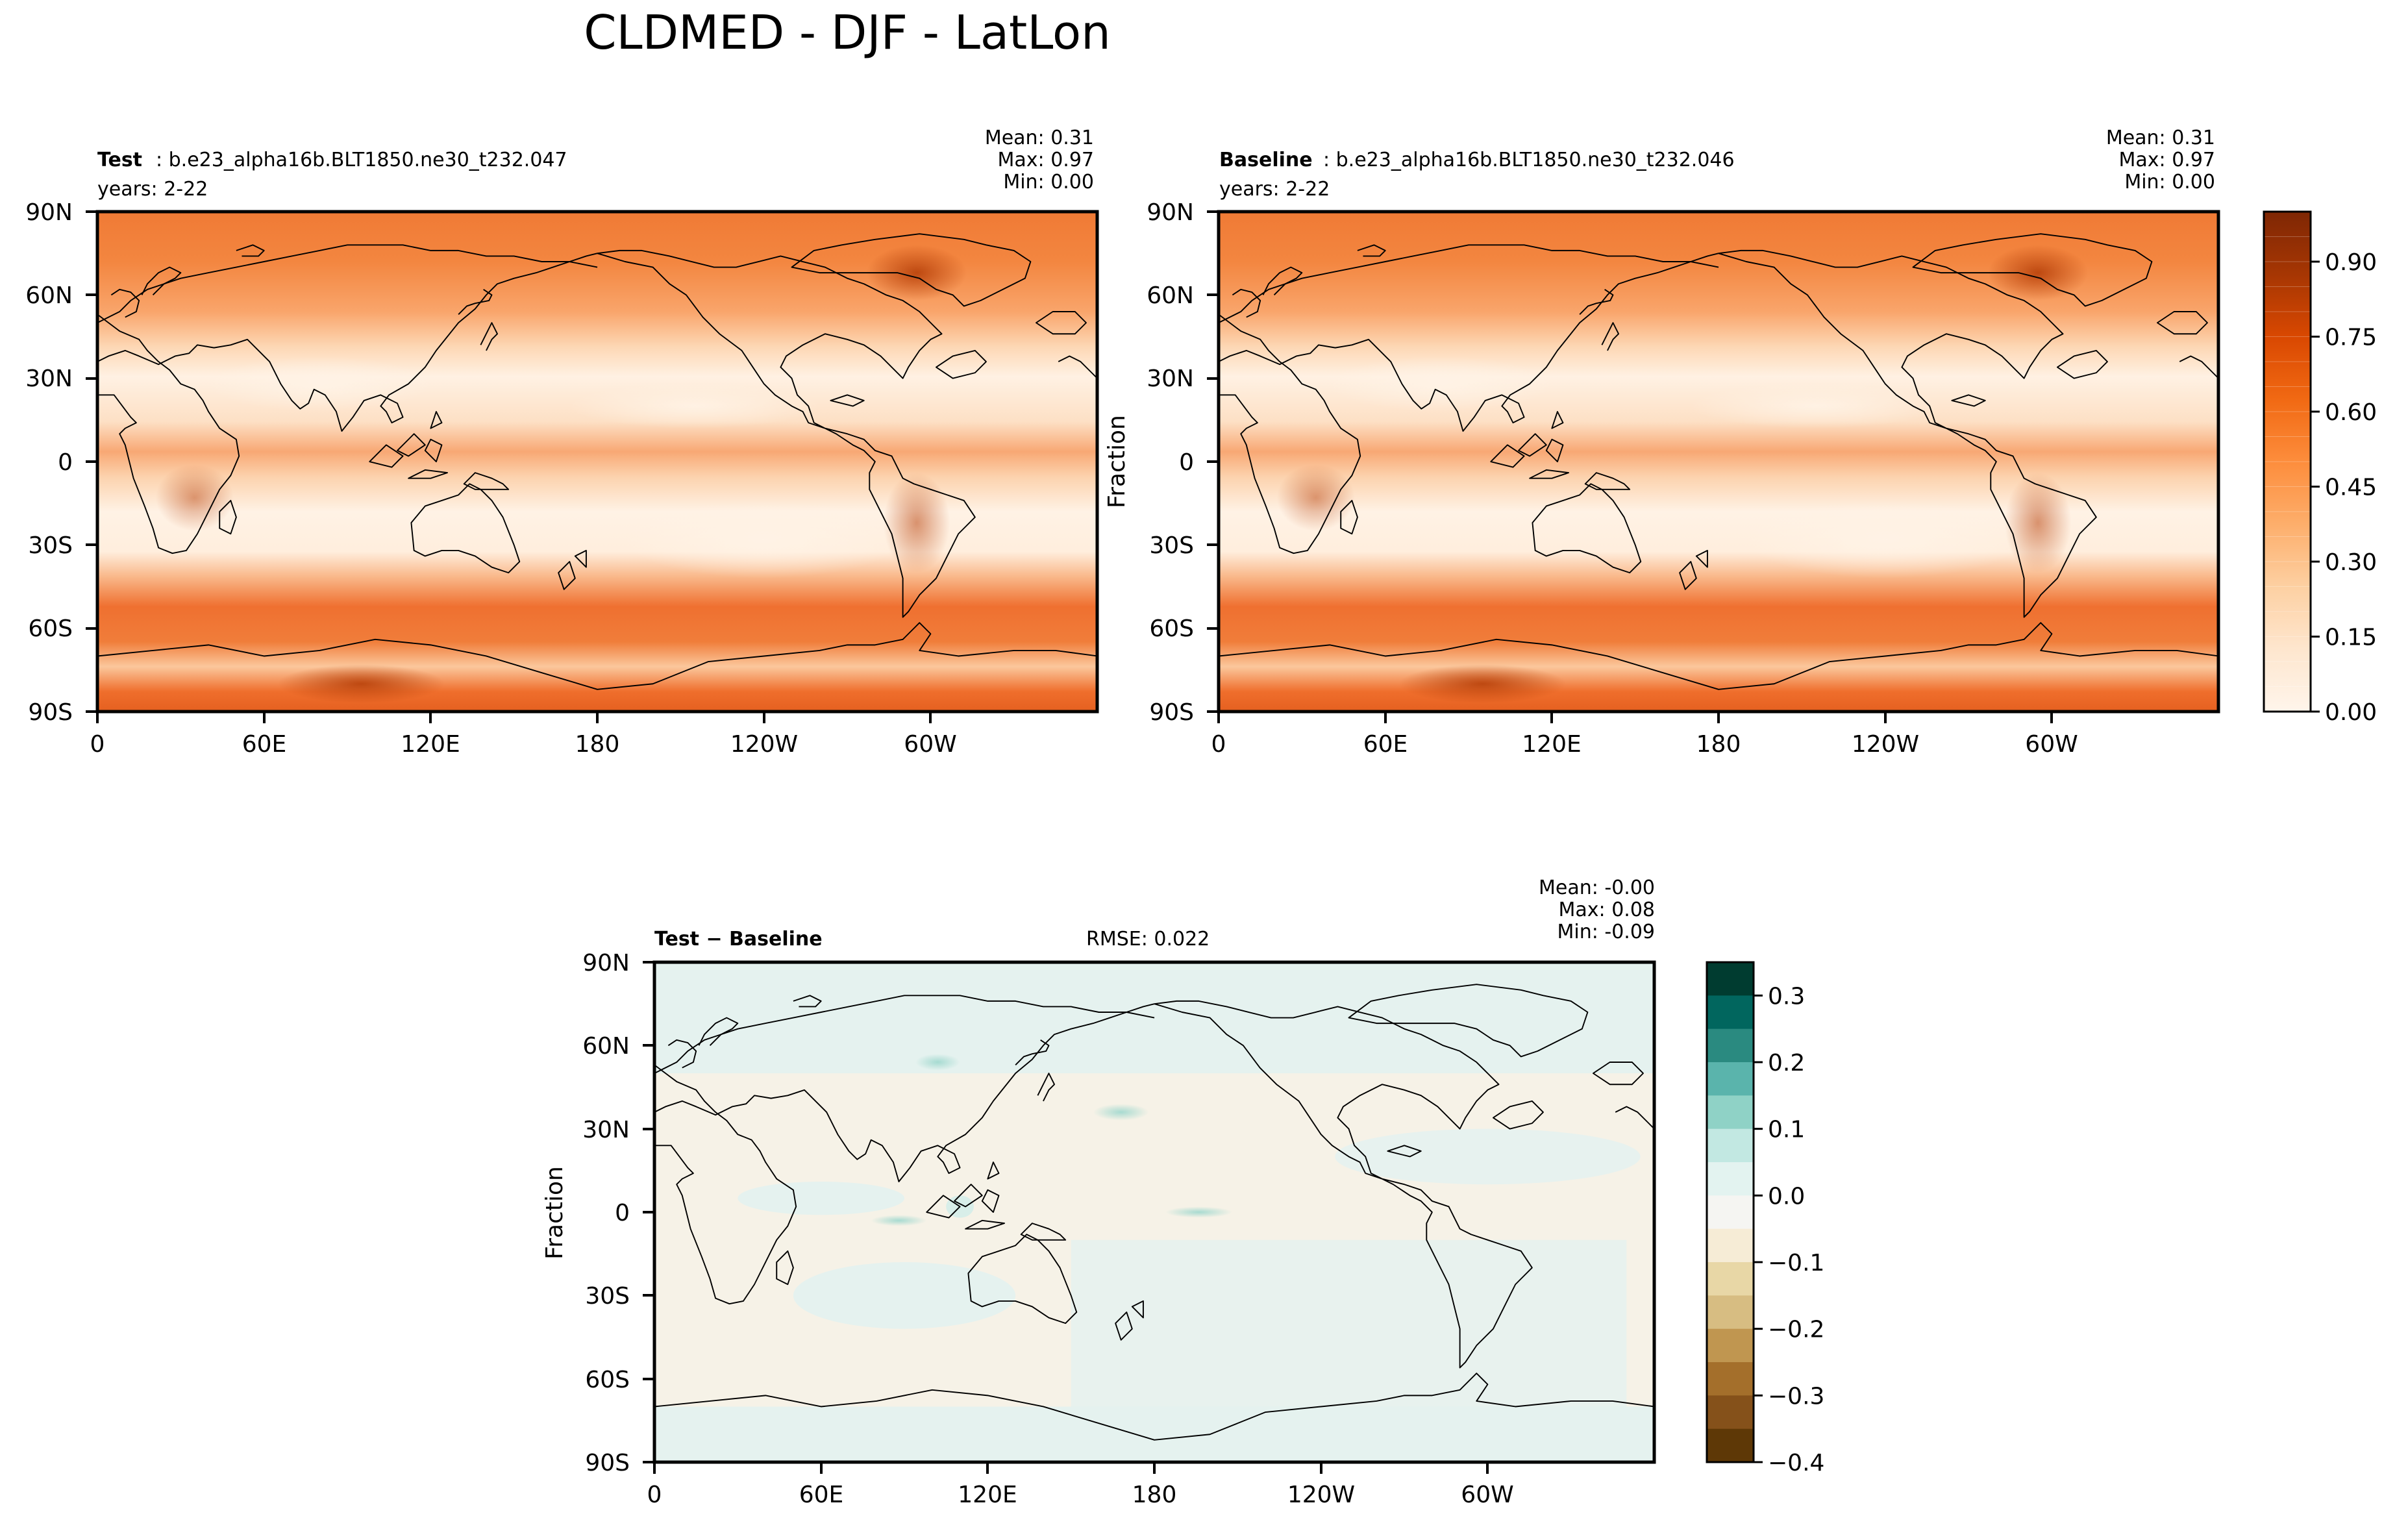 This screenshot has height=1529, width=2408. I want to click on colorbar-brbg-tick-label: −0.2, so click(1796, 1330).